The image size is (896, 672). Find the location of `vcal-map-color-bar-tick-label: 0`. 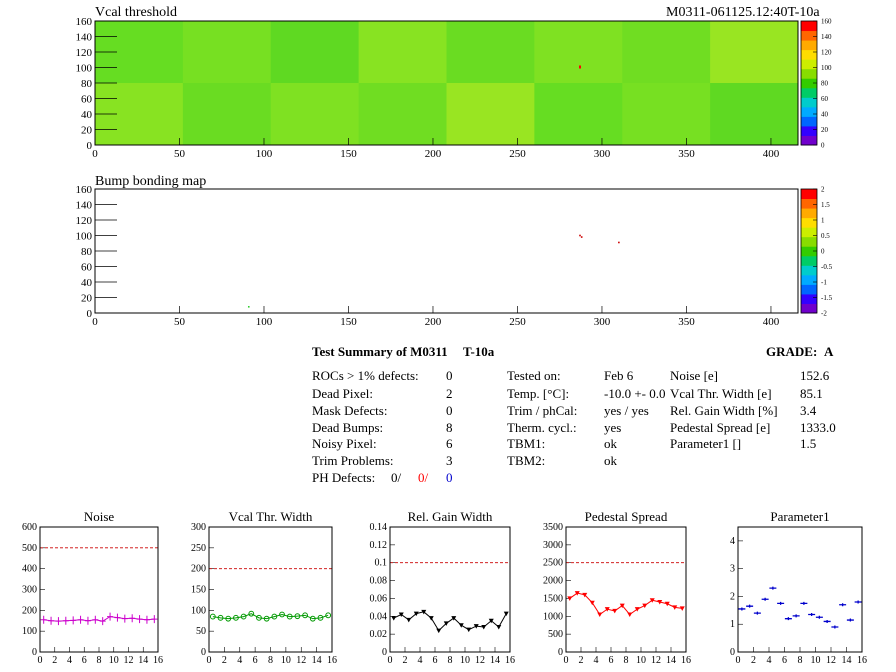

vcal-map-color-bar-tick-label: 0 is located at coordinates (823, 146).